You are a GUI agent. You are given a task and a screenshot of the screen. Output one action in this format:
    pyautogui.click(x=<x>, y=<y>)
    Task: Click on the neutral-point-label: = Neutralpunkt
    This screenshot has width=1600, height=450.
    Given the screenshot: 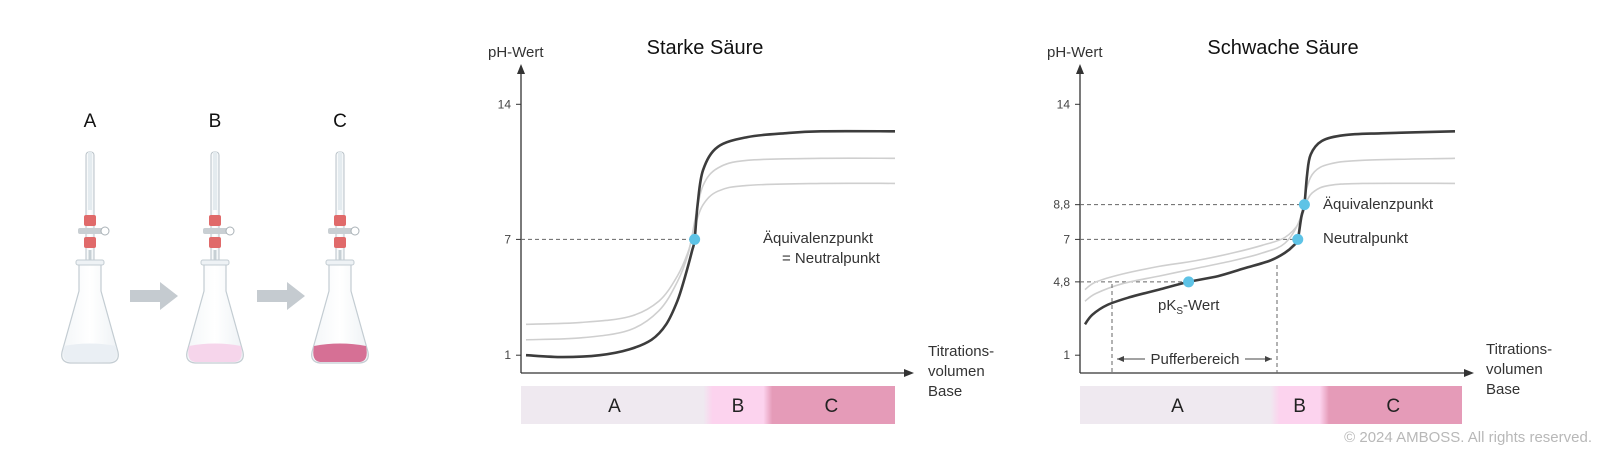 What is the action you would take?
    pyautogui.click(x=831, y=258)
    